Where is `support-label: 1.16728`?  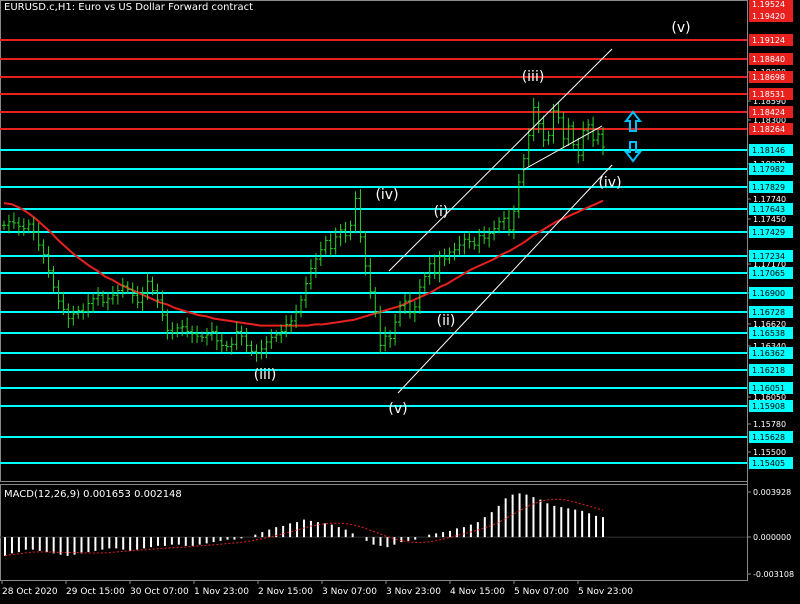
support-label: 1.16728 is located at coordinates (768, 312).